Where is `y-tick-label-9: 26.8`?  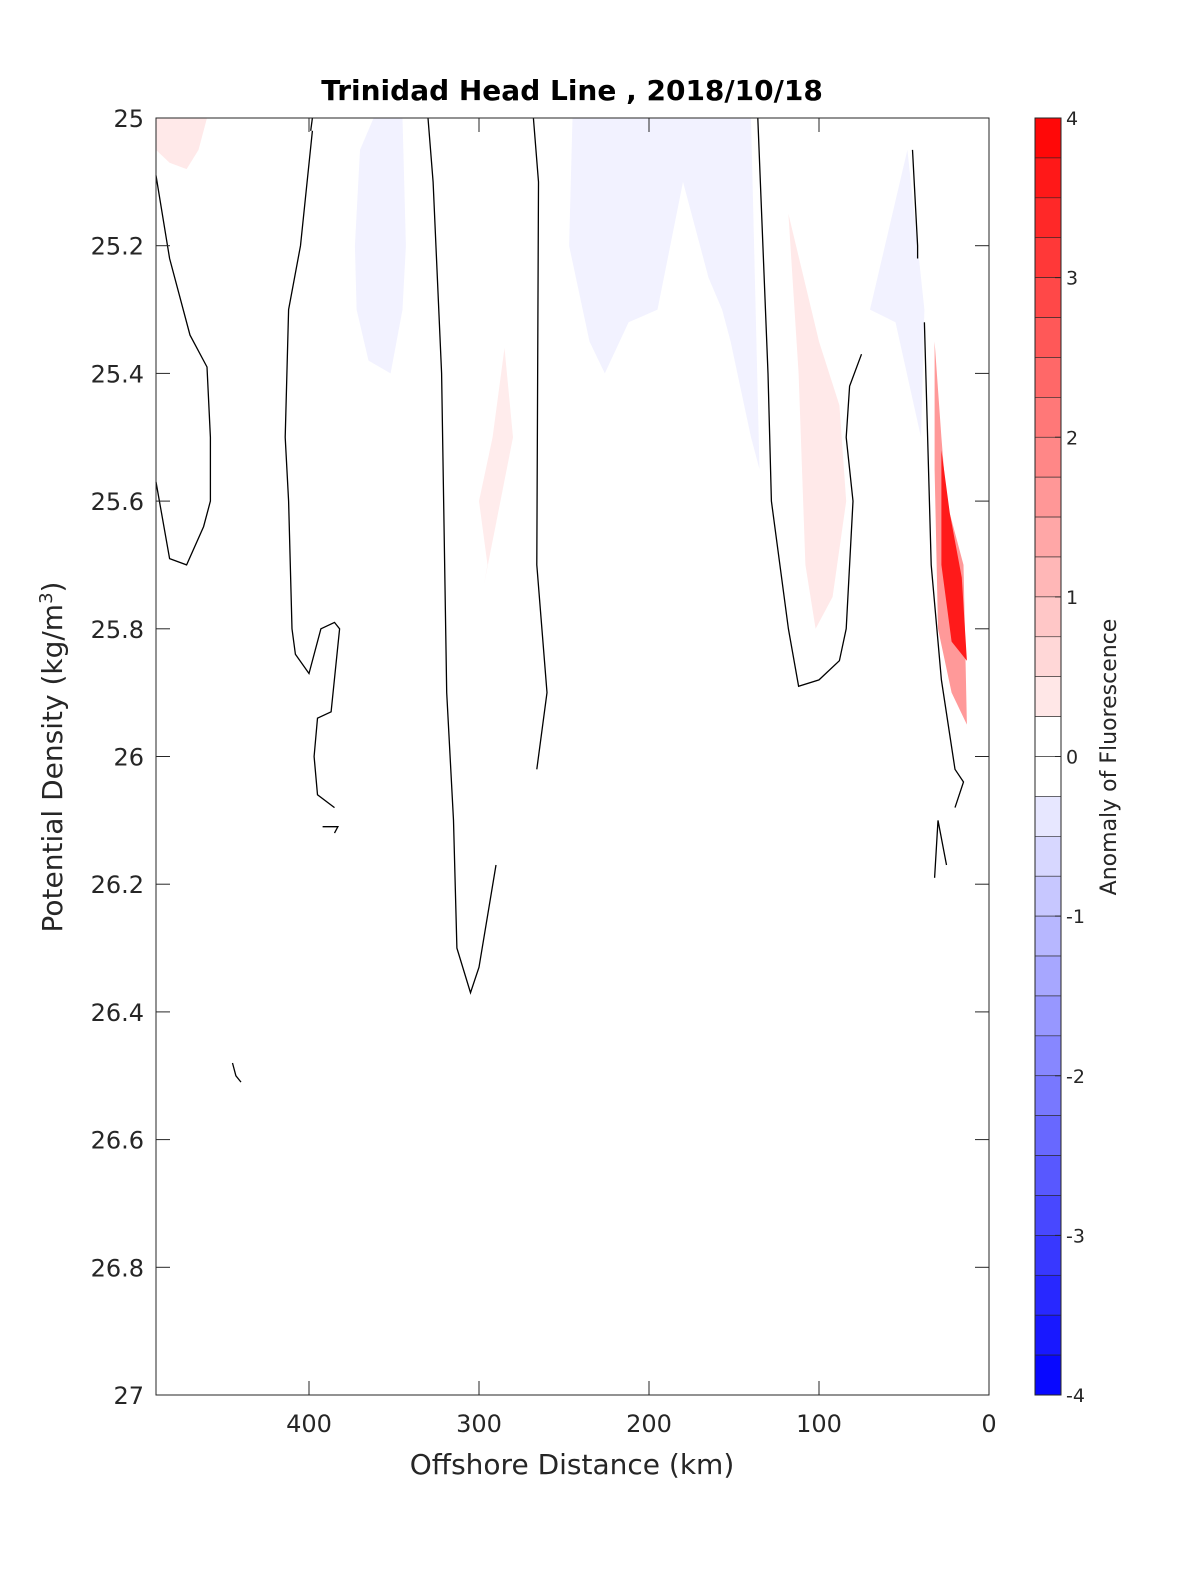
y-tick-label-9: 26.8 is located at coordinates (117, 1268).